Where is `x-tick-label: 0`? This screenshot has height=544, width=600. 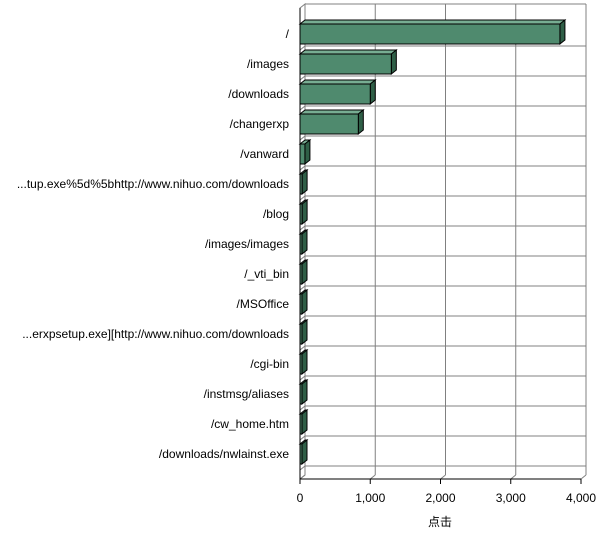 x-tick-label: 0 is located at coordinates (300, 498).